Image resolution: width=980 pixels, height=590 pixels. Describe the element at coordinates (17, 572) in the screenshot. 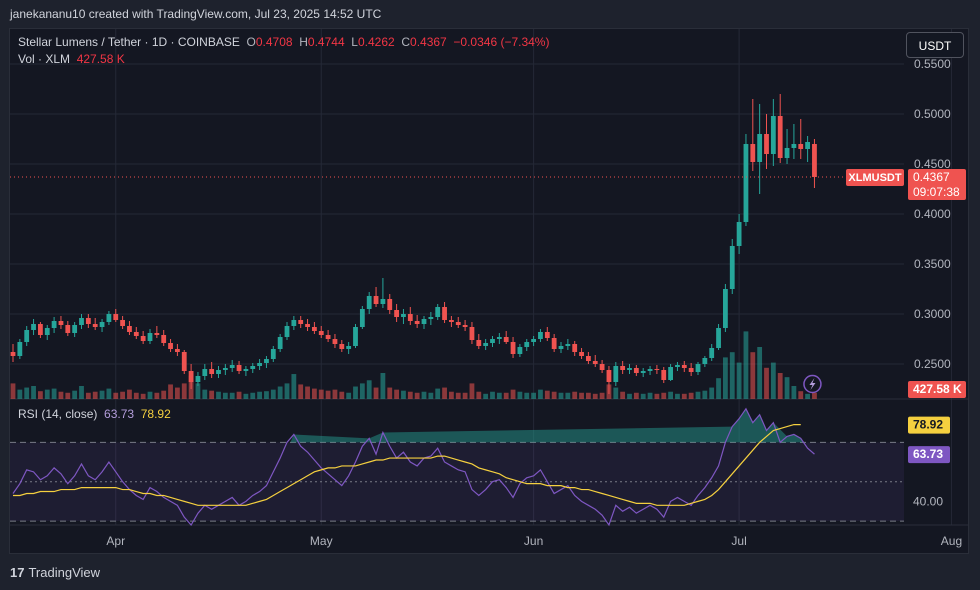

I see `tradingview-logo-icon: 17` at that location.